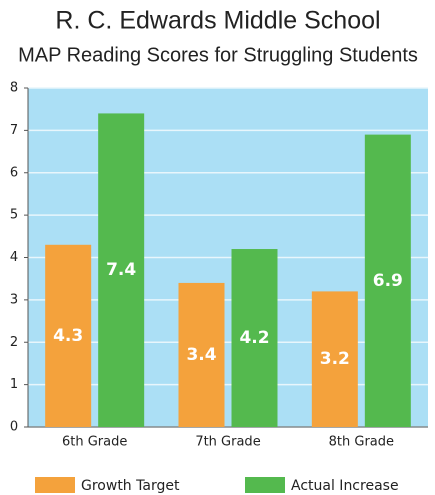  What do you see at coordinates (94, 442) in the screenshot?
I see `x-tick-label: 6th Grade` at bounding box center [94, 442].